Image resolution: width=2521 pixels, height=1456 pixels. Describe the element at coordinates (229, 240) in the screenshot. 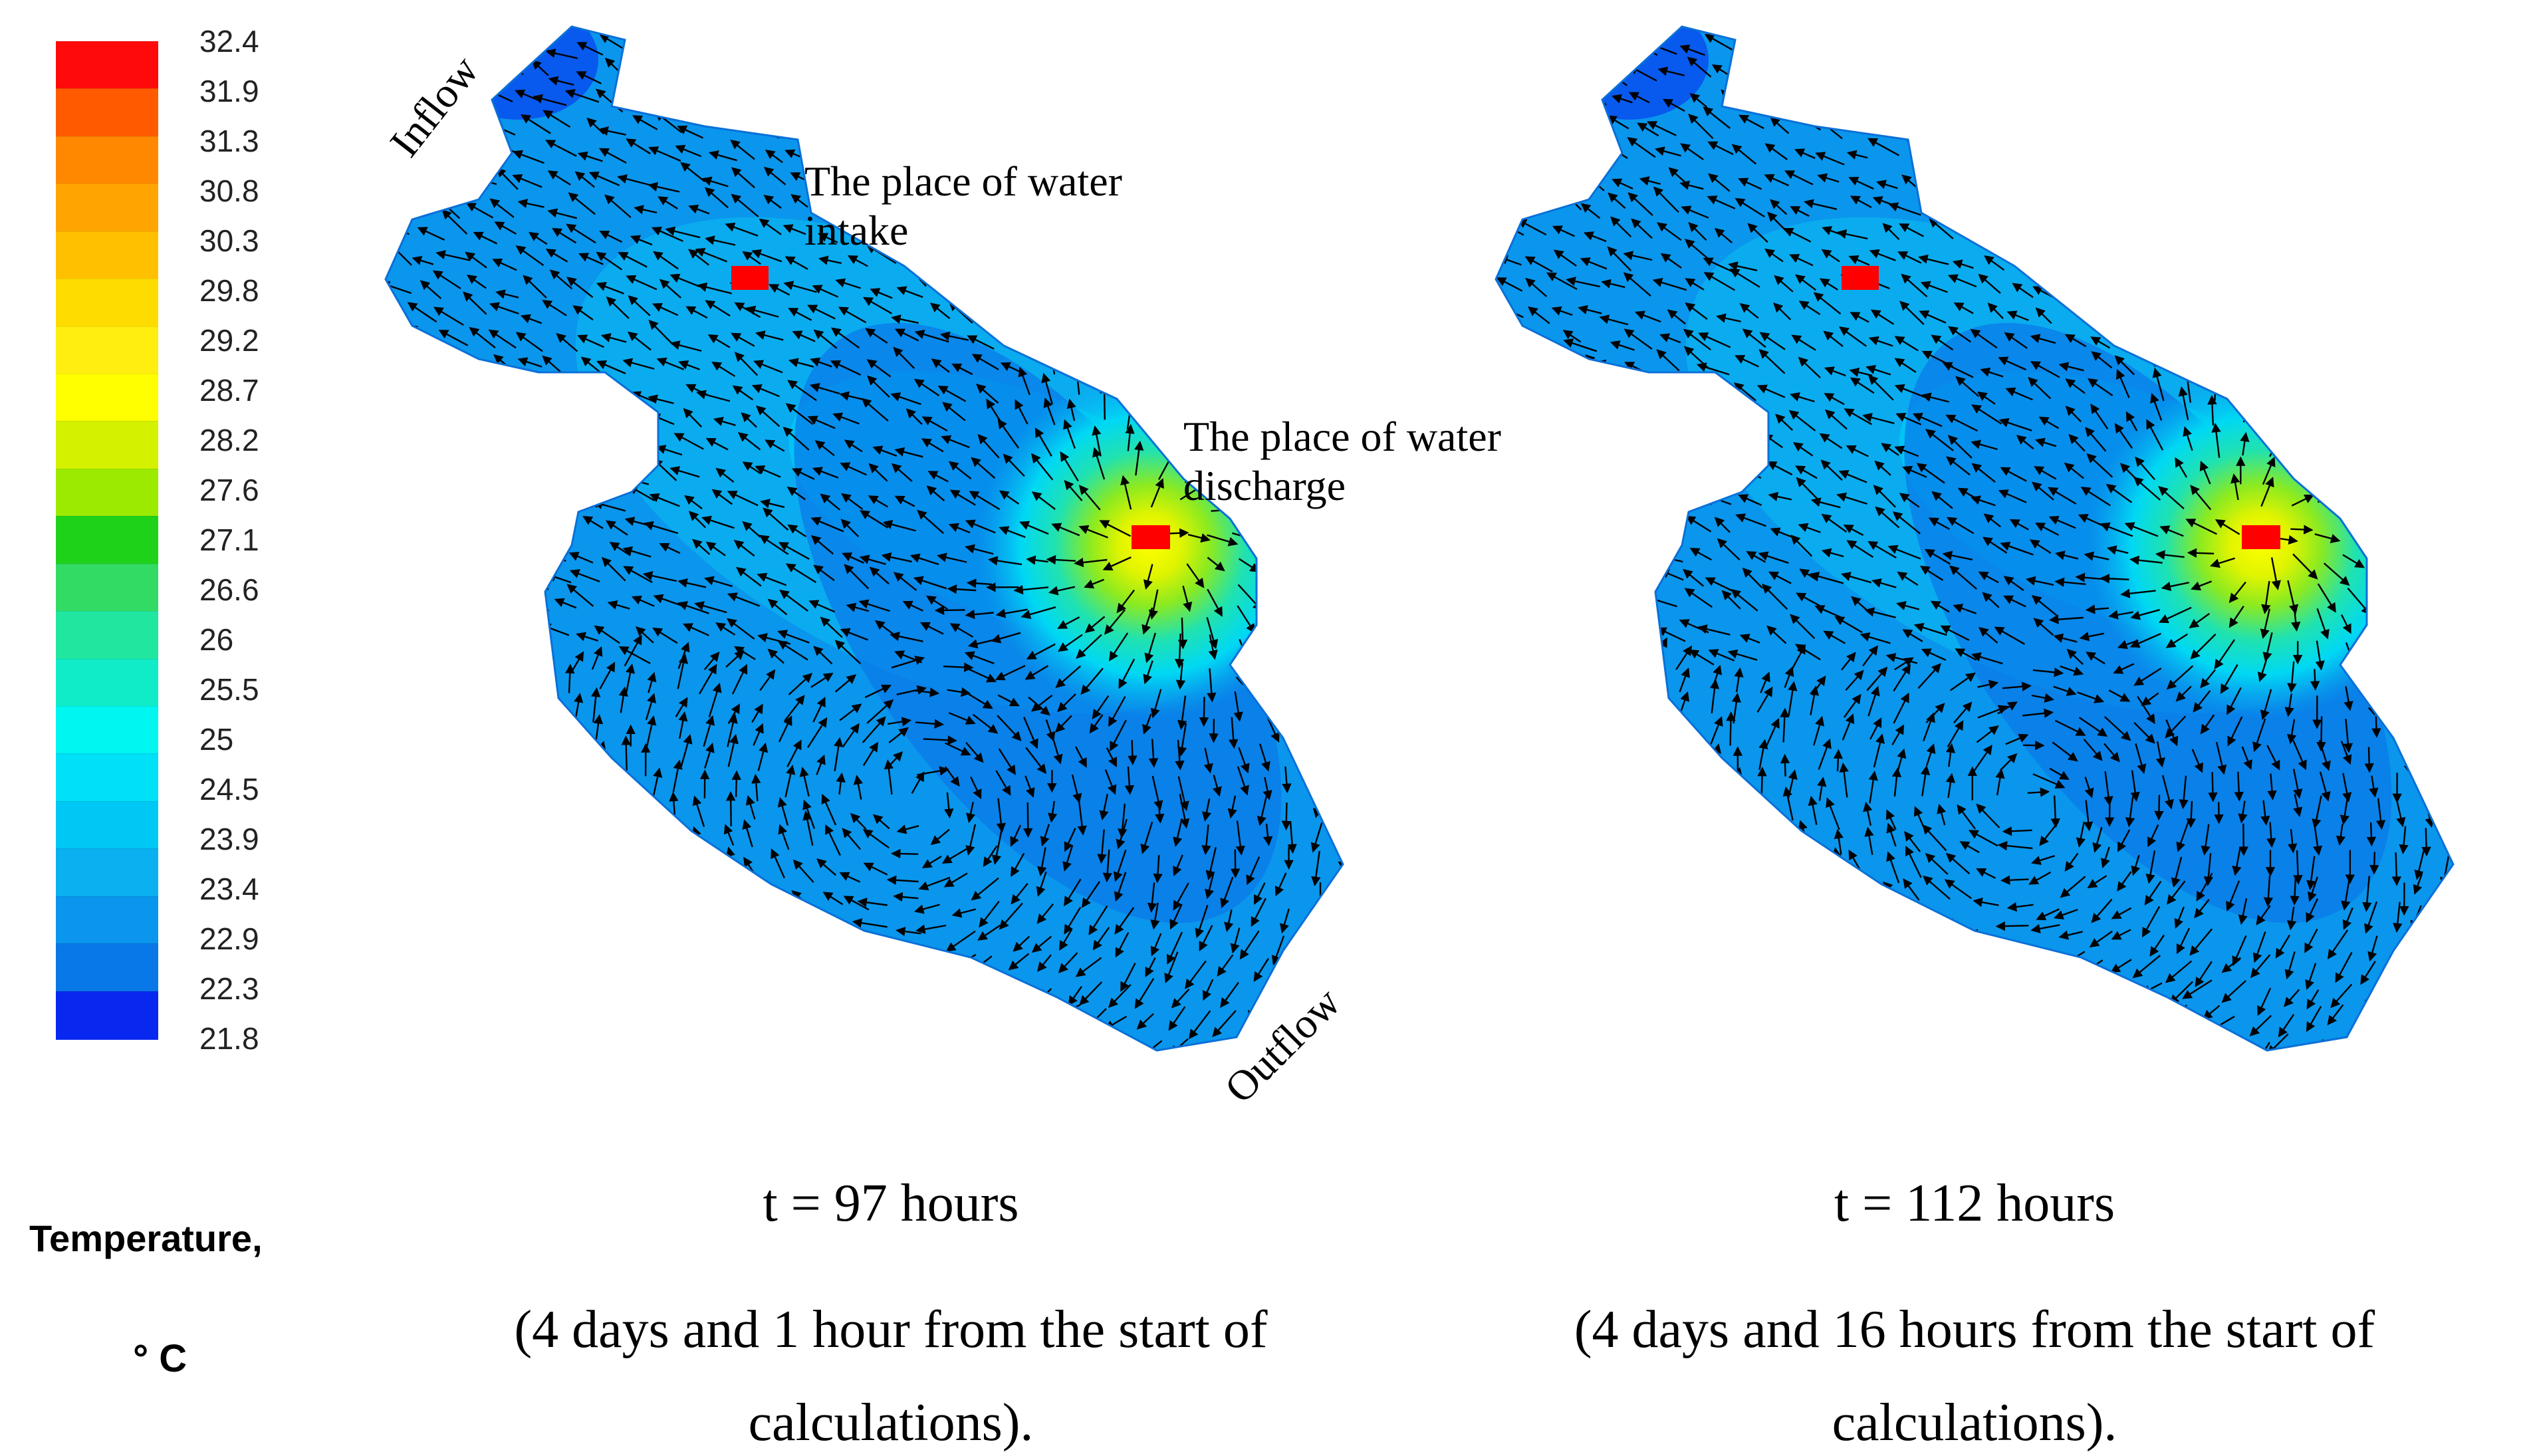

I see `legend-tick-label: 30.3` at that location.